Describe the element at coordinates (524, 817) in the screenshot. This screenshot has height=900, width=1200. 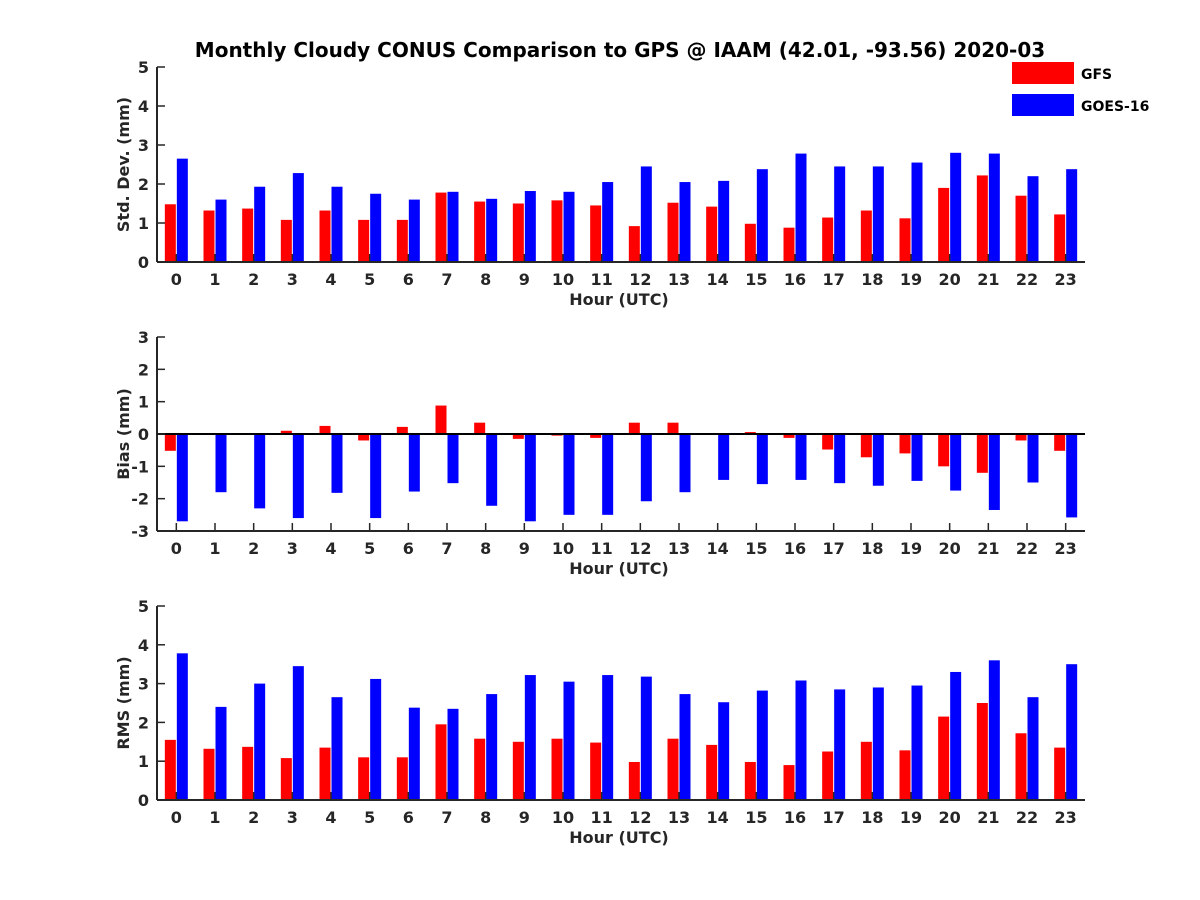
I see `x-tick-label: 9` at that location.